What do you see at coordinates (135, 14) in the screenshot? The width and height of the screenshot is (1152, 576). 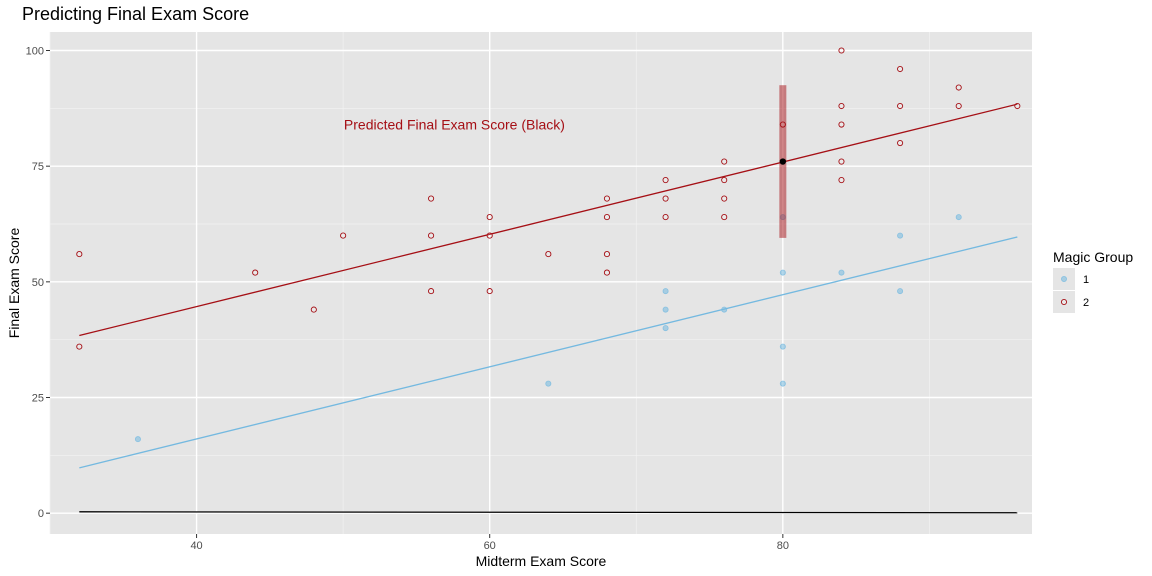 I see `chart-title: Predicting Final Exam Score` at bounding box center [135, 14].